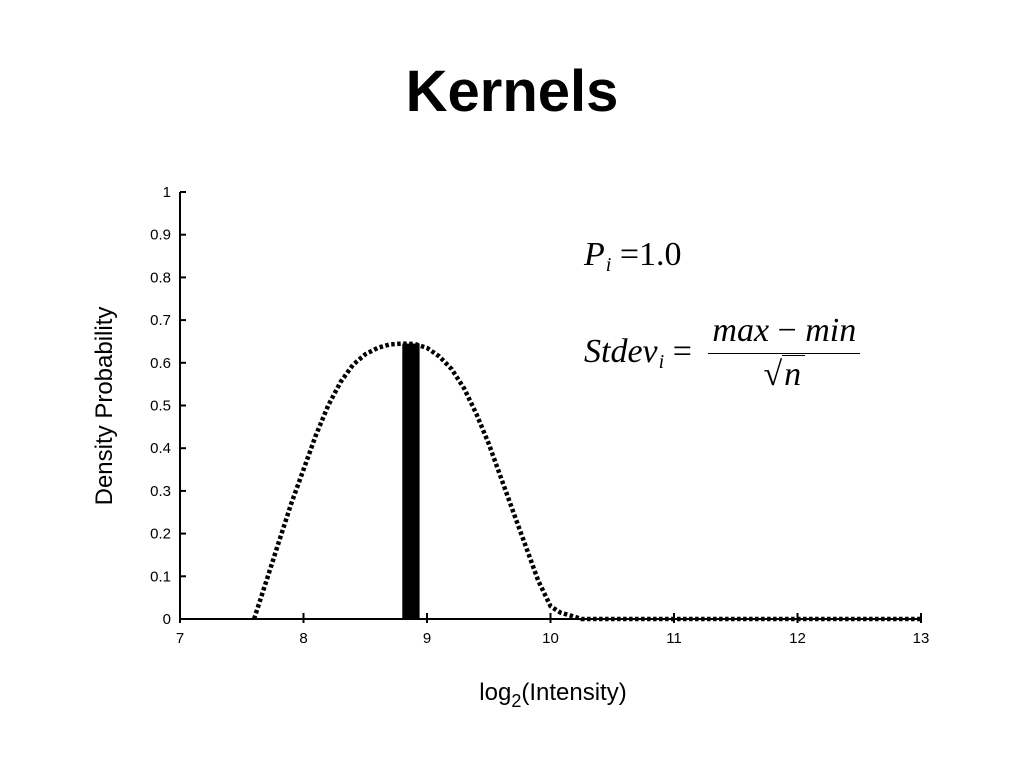  I want to click on p-subscript: i, so click(608, 265).